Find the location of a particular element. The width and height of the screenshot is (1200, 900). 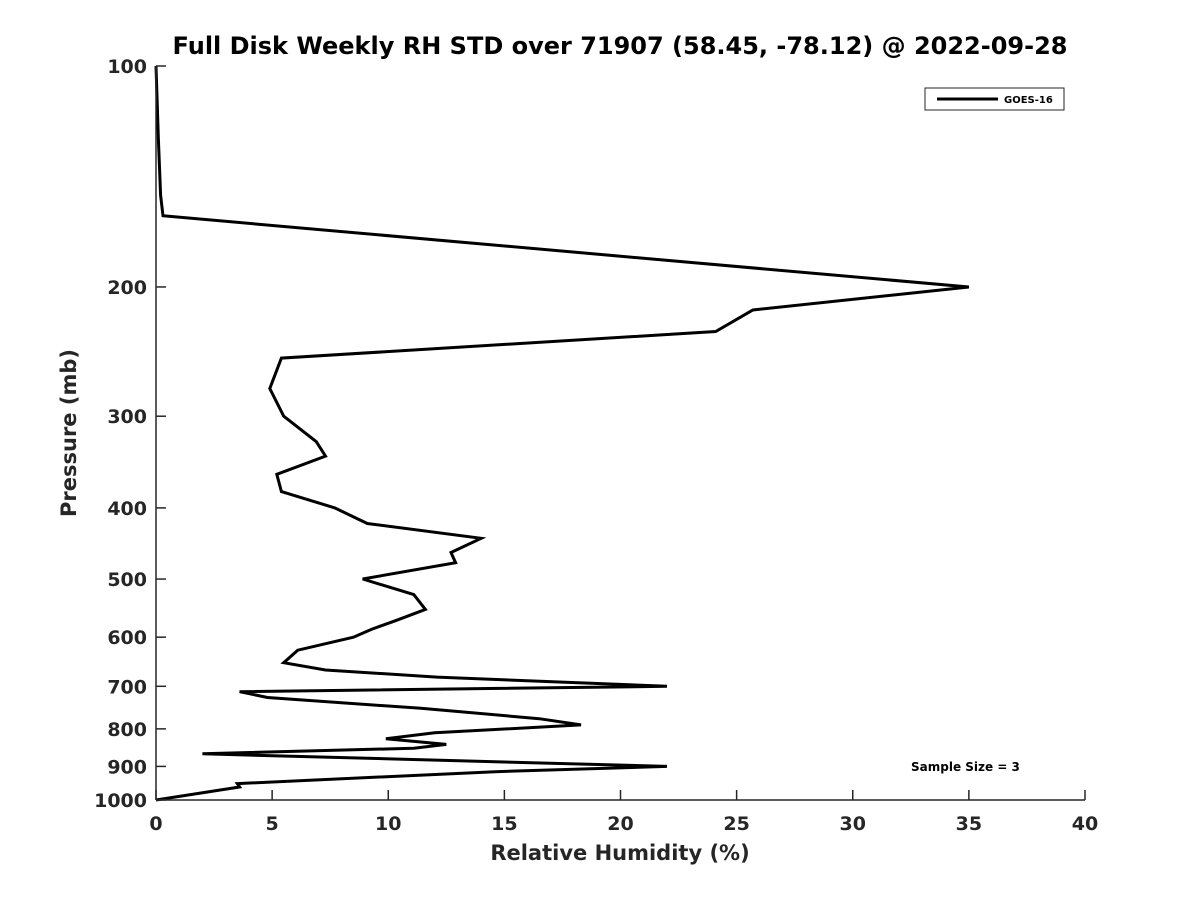

y-axis-label: Pressure (mb) is located at coordinates (69, 433).